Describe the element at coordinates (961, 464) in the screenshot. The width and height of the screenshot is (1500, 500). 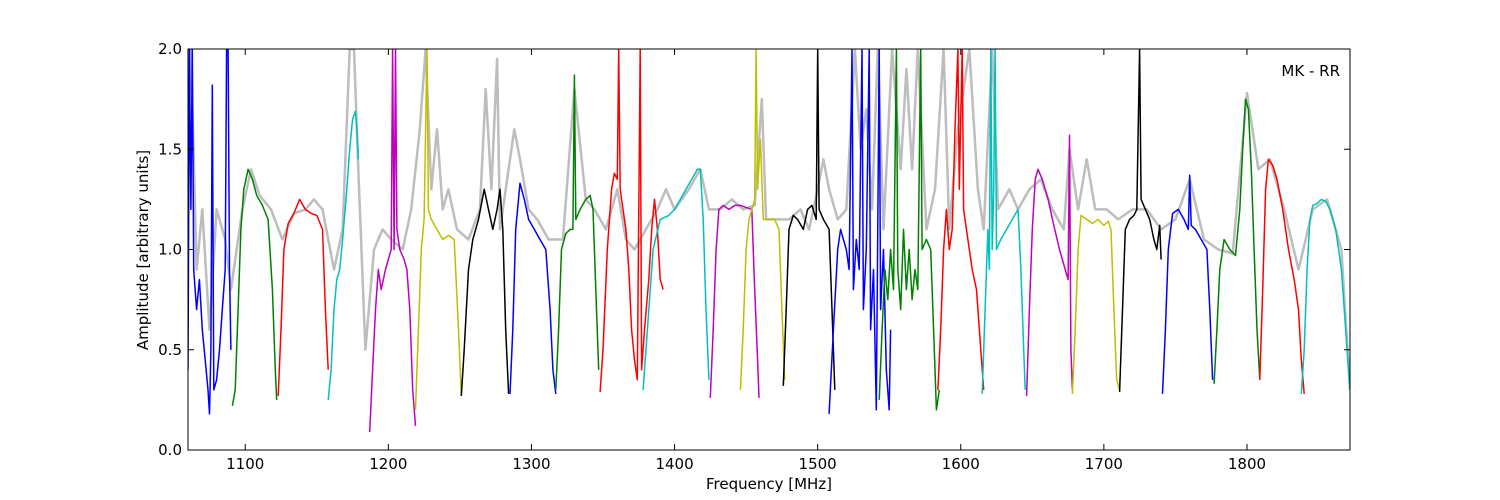
I see `x-tick-label: 1600` at that location.